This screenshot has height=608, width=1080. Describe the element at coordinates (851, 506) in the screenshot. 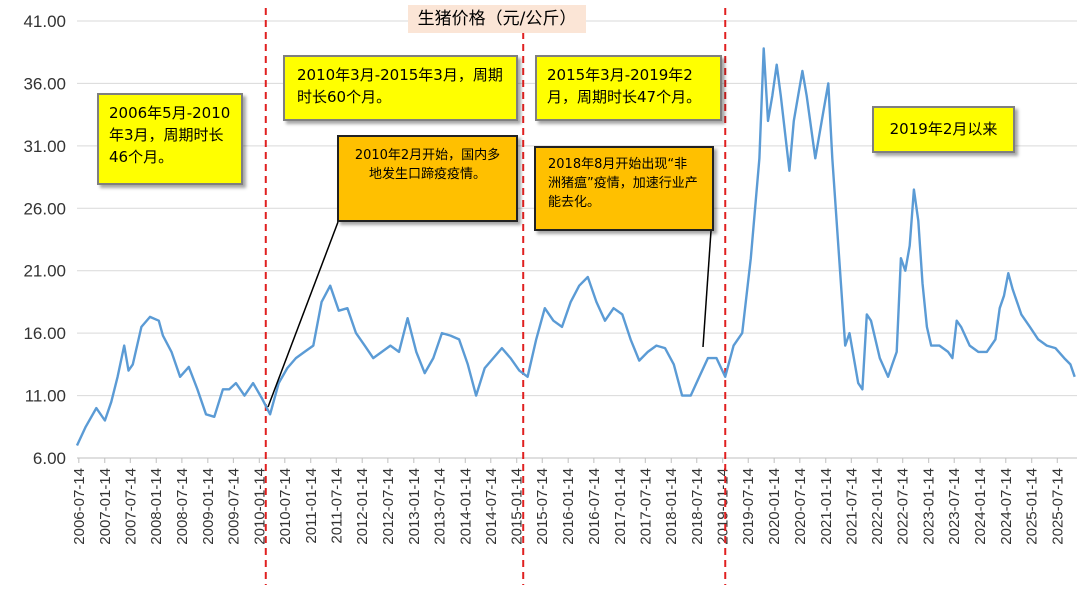

I see `x-tick-label: 2021-07-14` at that location.